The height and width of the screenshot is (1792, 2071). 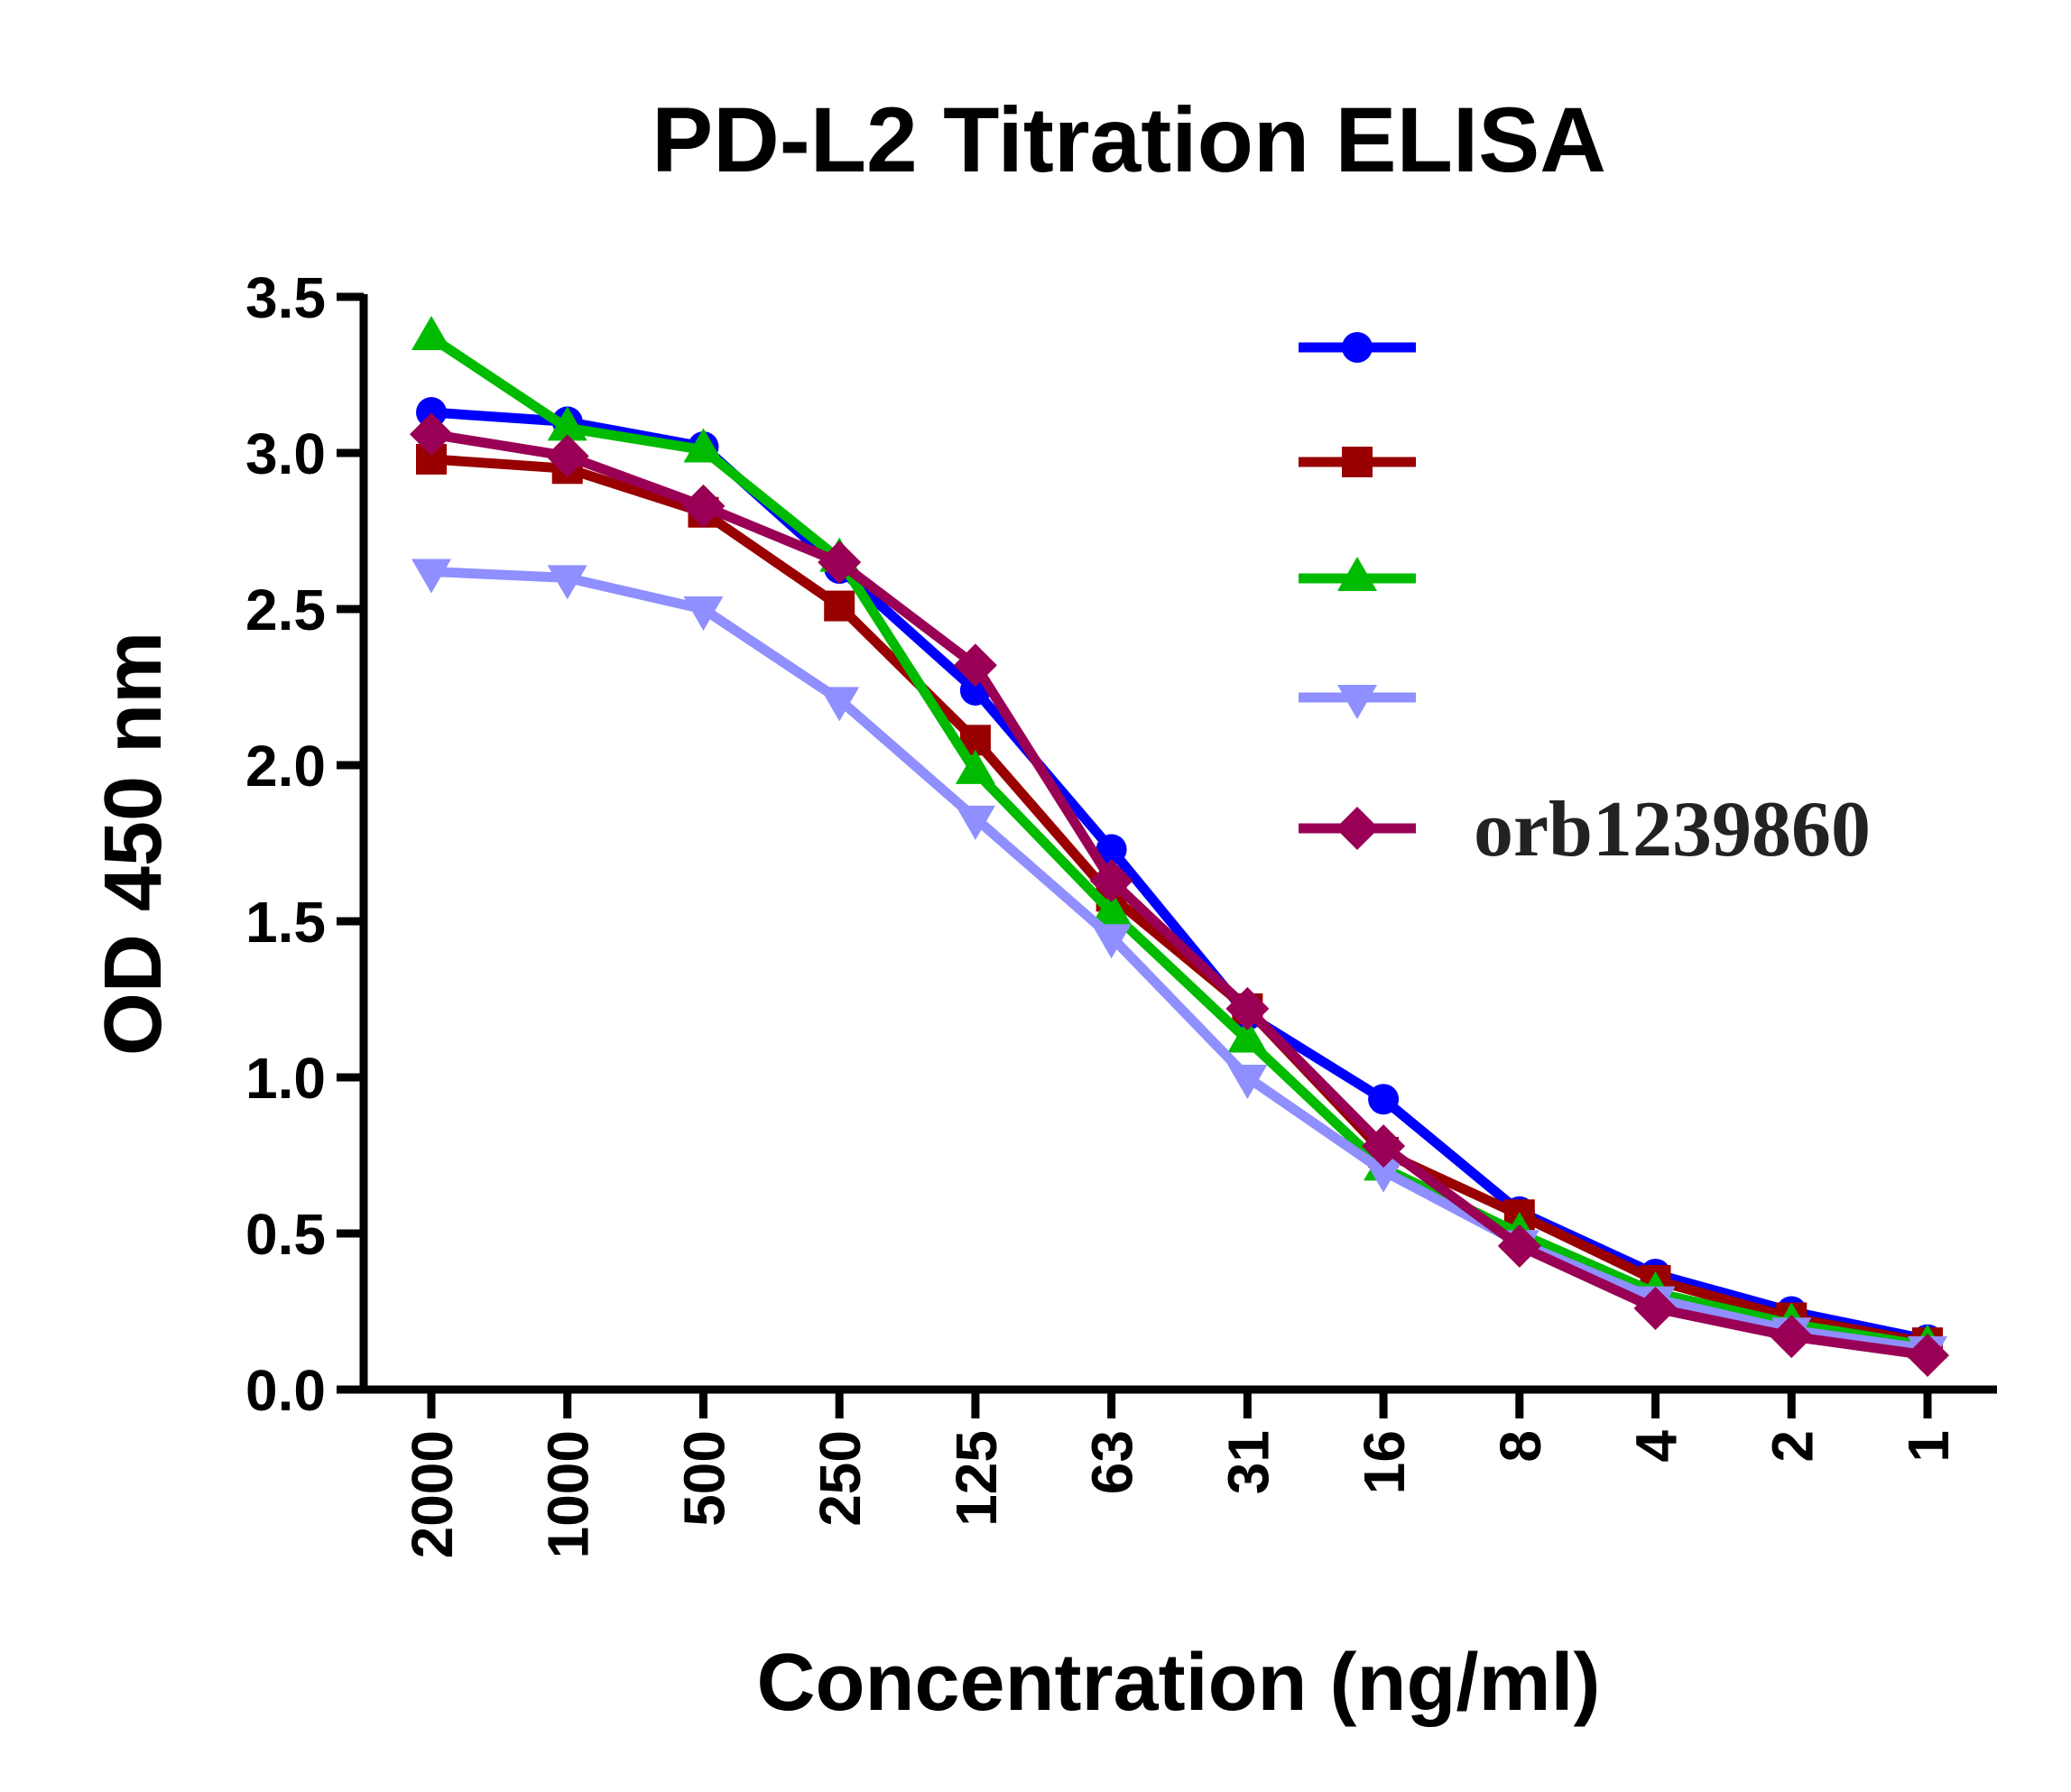 What do you see at coordinates (1129, 139) in the screenshot?
I see `chart-title: PD-L2 Titration ELISA` at bounding box center [1129, 139].